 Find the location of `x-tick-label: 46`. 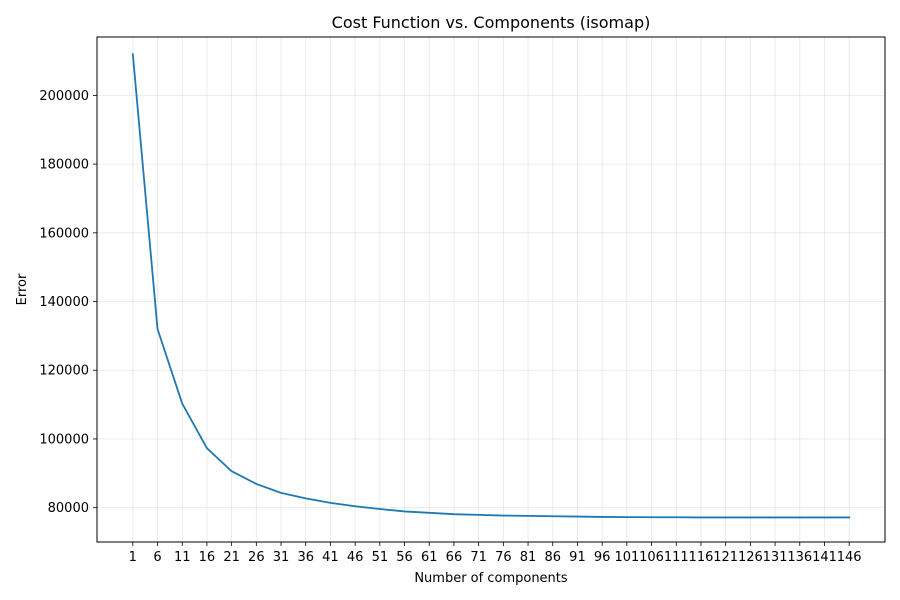

x-tick-label: 46 is located at coordinates (355, 557).